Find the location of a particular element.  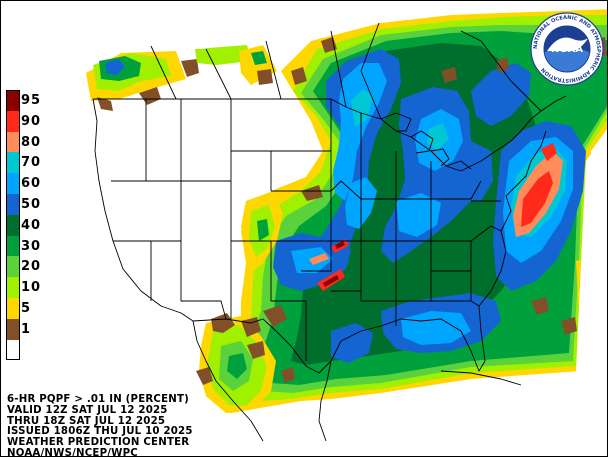

field-pnw-brown4 is located at coordinates (265, 77).